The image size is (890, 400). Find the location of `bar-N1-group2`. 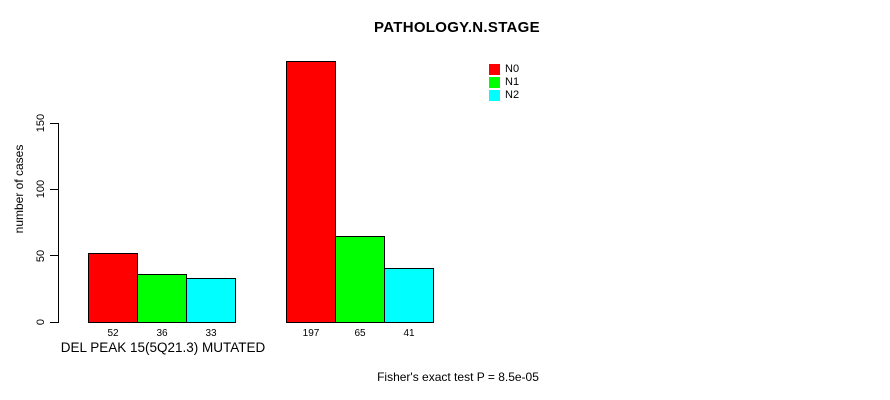

bar-N1-group2 is located at coordinates (360, 279).